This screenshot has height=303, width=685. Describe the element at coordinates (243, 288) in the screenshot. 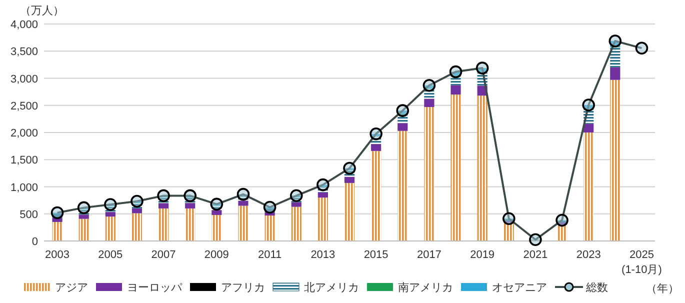

I see `legend-label: アフリカ` at that location.